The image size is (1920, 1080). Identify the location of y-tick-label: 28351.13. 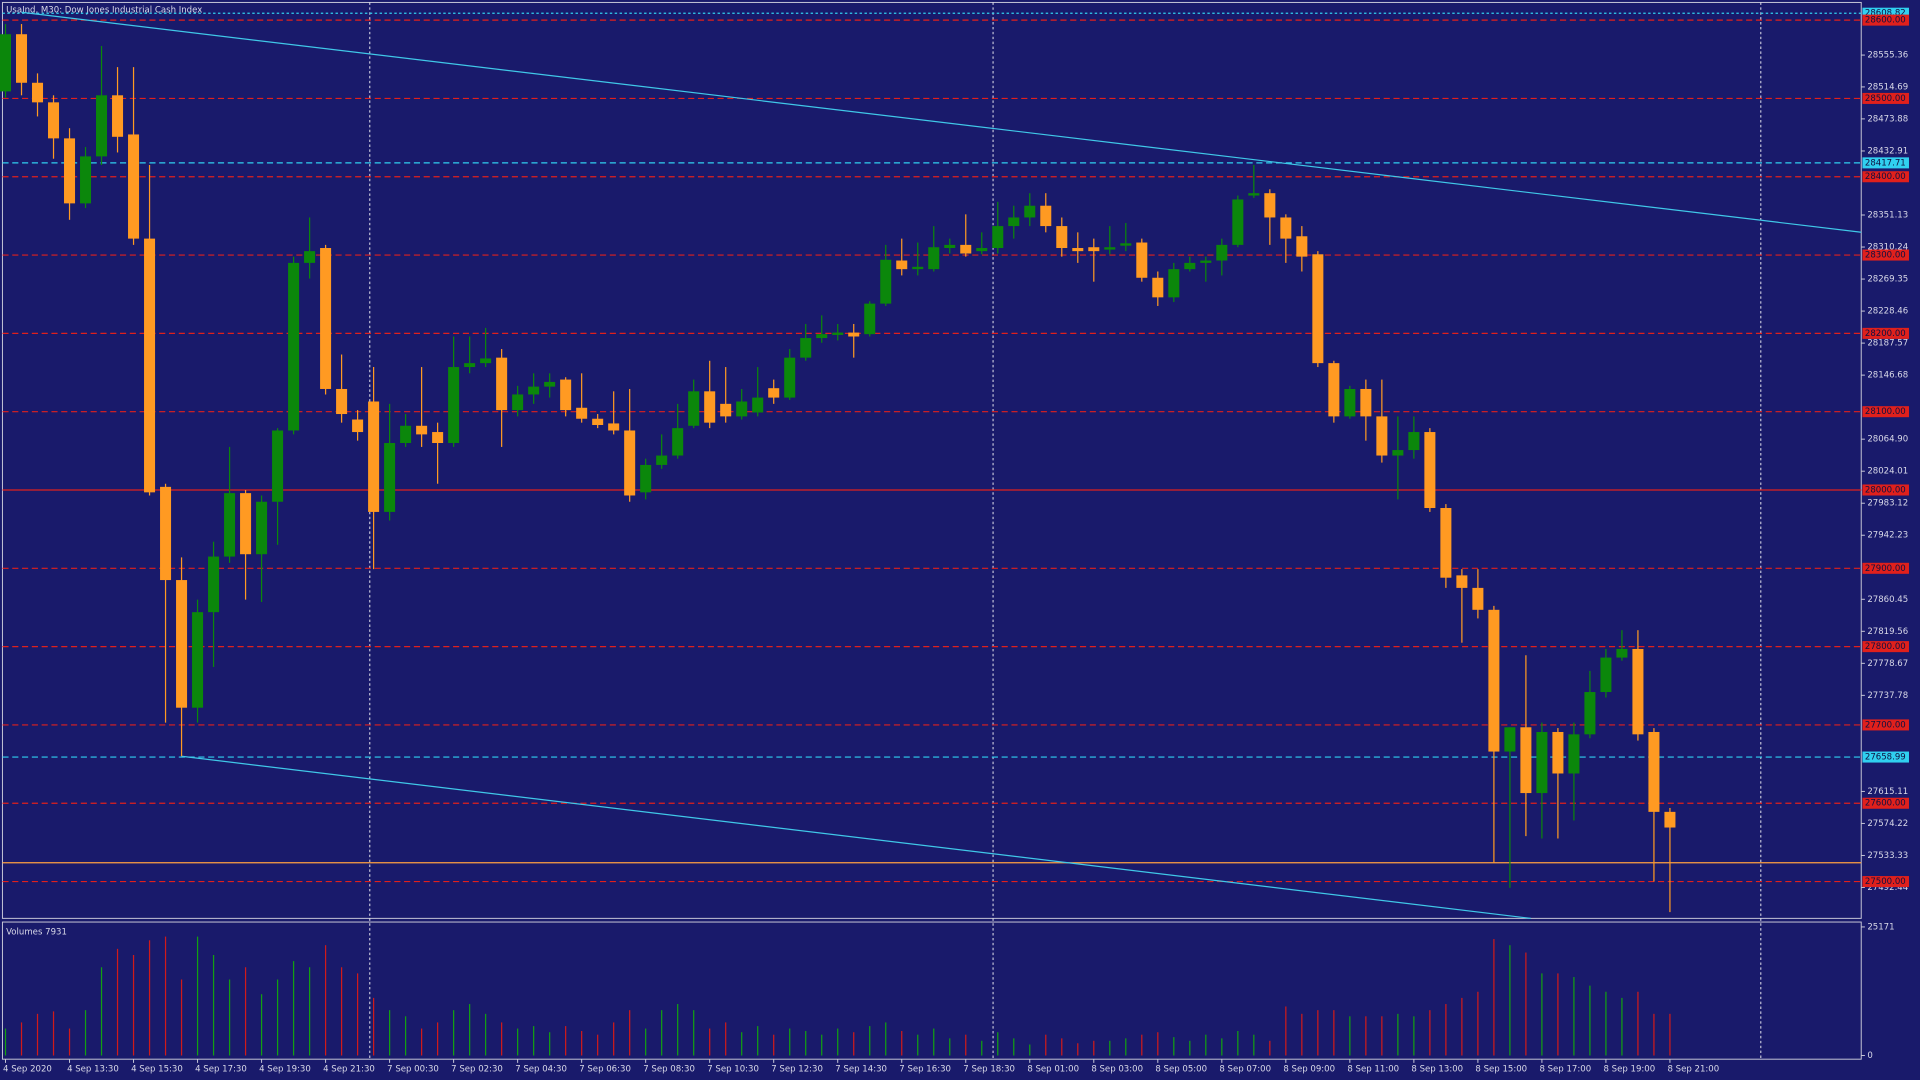
(1887, 216).